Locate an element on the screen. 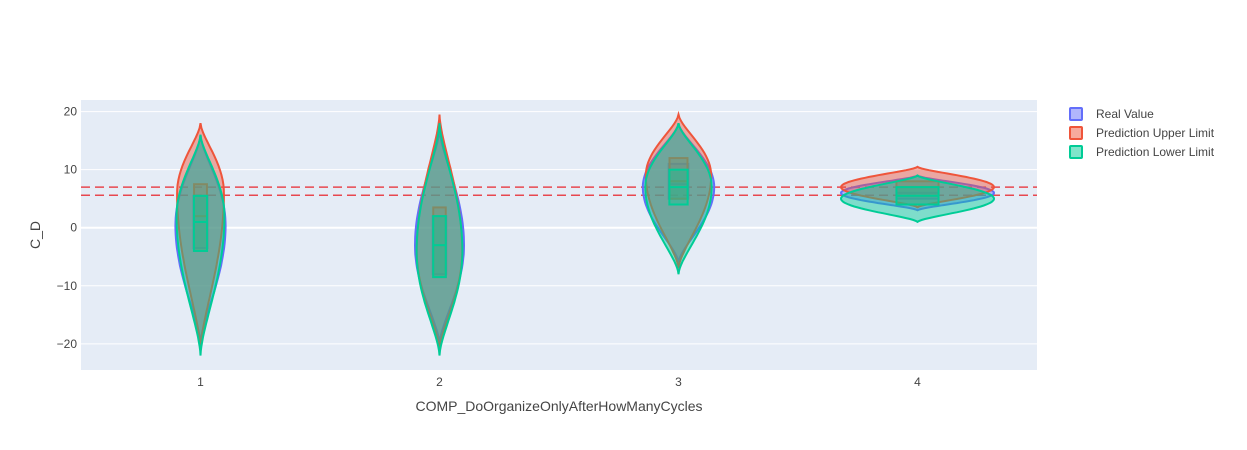 The image size is (1247, 450). legend-item: Real Value is located at coordinates (1111, 114).